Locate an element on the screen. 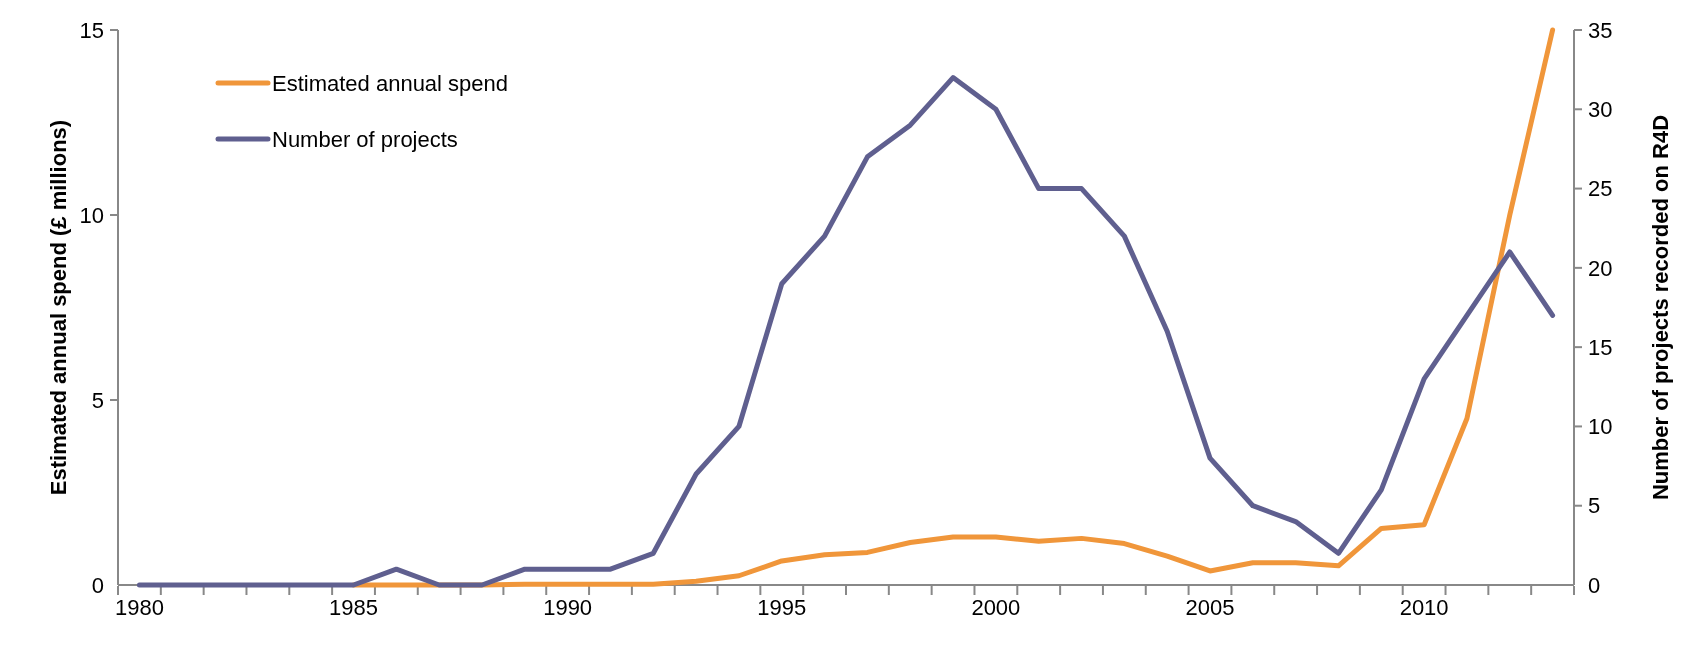  legend-label: Number of projects is located at coordinates (365, 139).